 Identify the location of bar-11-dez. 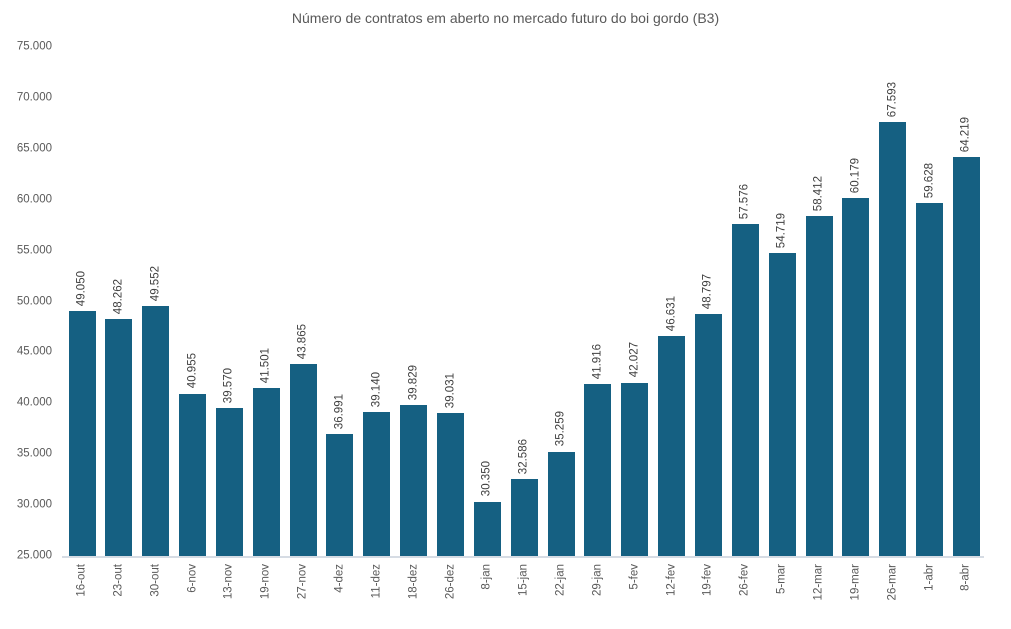
(377, 484).